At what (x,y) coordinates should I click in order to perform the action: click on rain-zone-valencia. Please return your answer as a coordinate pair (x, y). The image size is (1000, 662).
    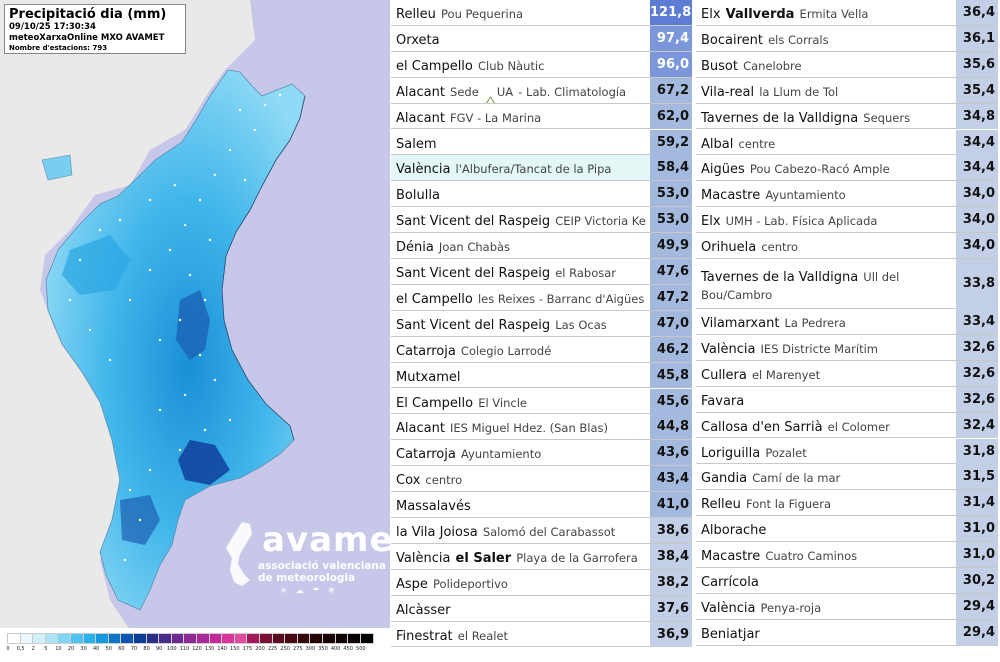
    Looking at the image, I should click on (193, 325).